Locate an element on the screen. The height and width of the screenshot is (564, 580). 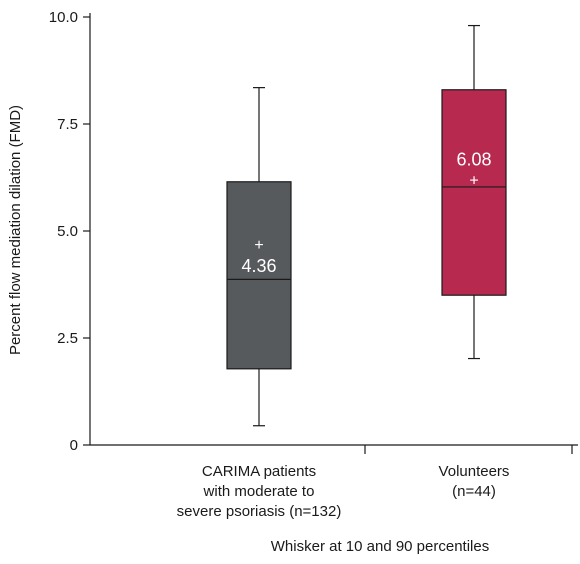
mean-value-label: 6.08 is located at coordinates (473, 160).